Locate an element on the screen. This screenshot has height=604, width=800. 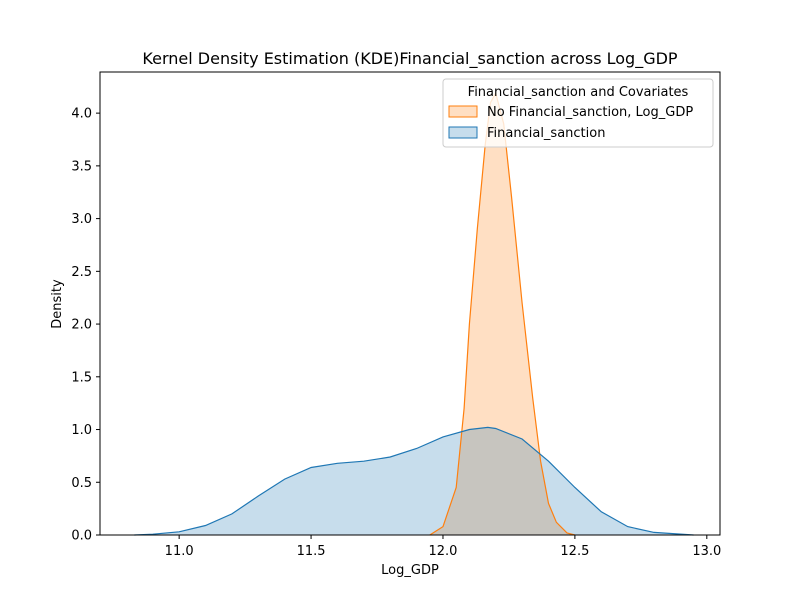
legend-swatch-sanction is located at coordinates (463, 132).